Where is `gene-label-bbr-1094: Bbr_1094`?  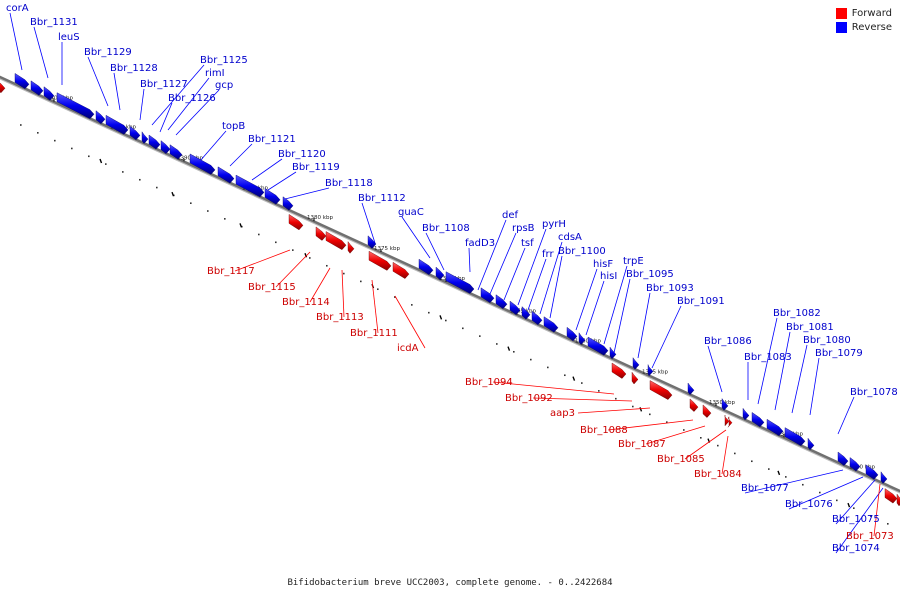 gene-label-bbr-1094: Bbr_1094 is located at coordinates (489, 382).